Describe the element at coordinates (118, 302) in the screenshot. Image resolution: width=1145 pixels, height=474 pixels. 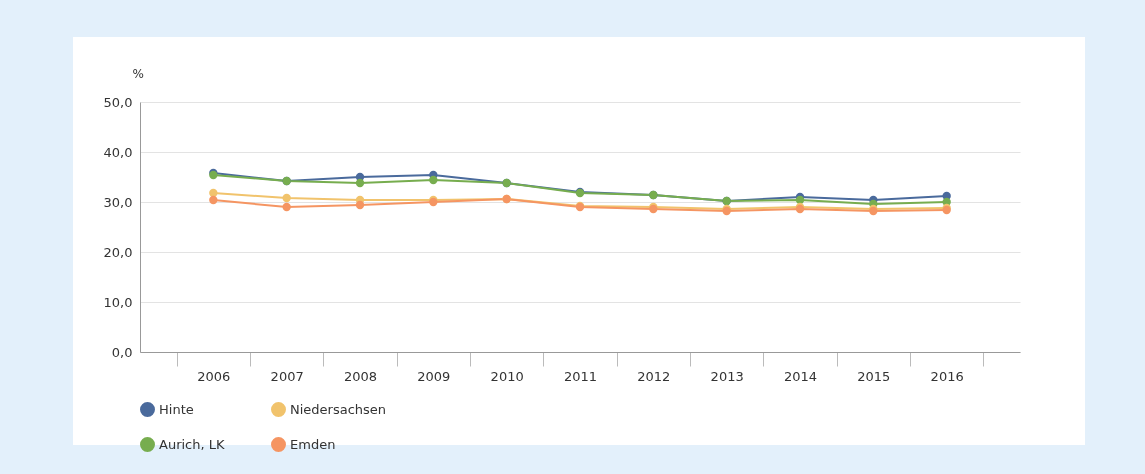
I see `y-tick-label: 10,0` at that location.